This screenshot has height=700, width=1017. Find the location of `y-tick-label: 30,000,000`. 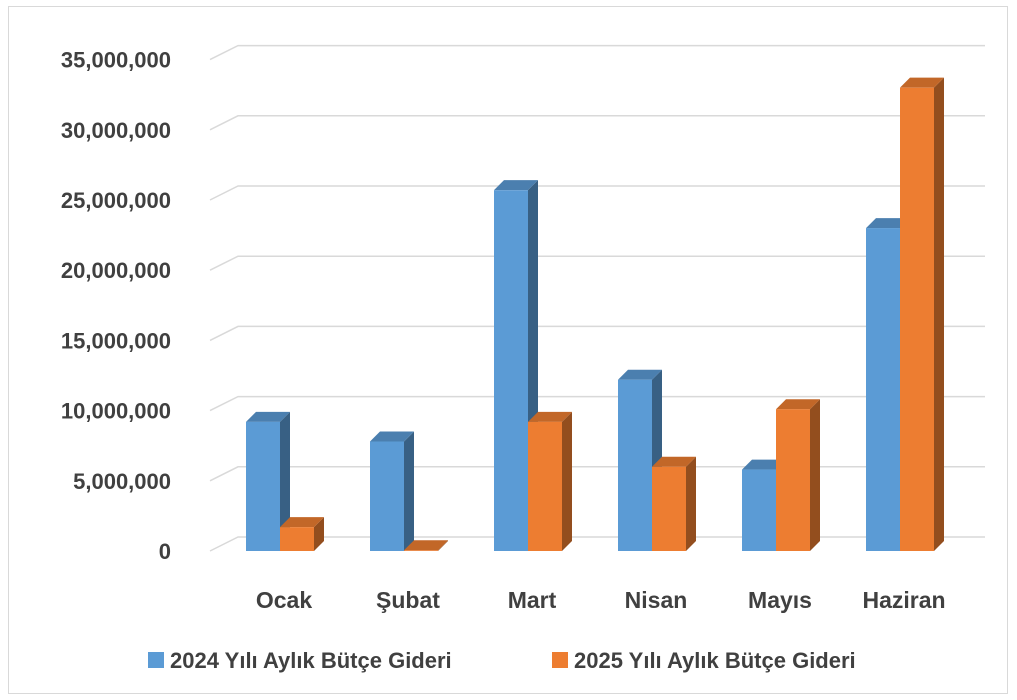

y-tick-label: 30,000,000 is located at coordinates (116, 130).